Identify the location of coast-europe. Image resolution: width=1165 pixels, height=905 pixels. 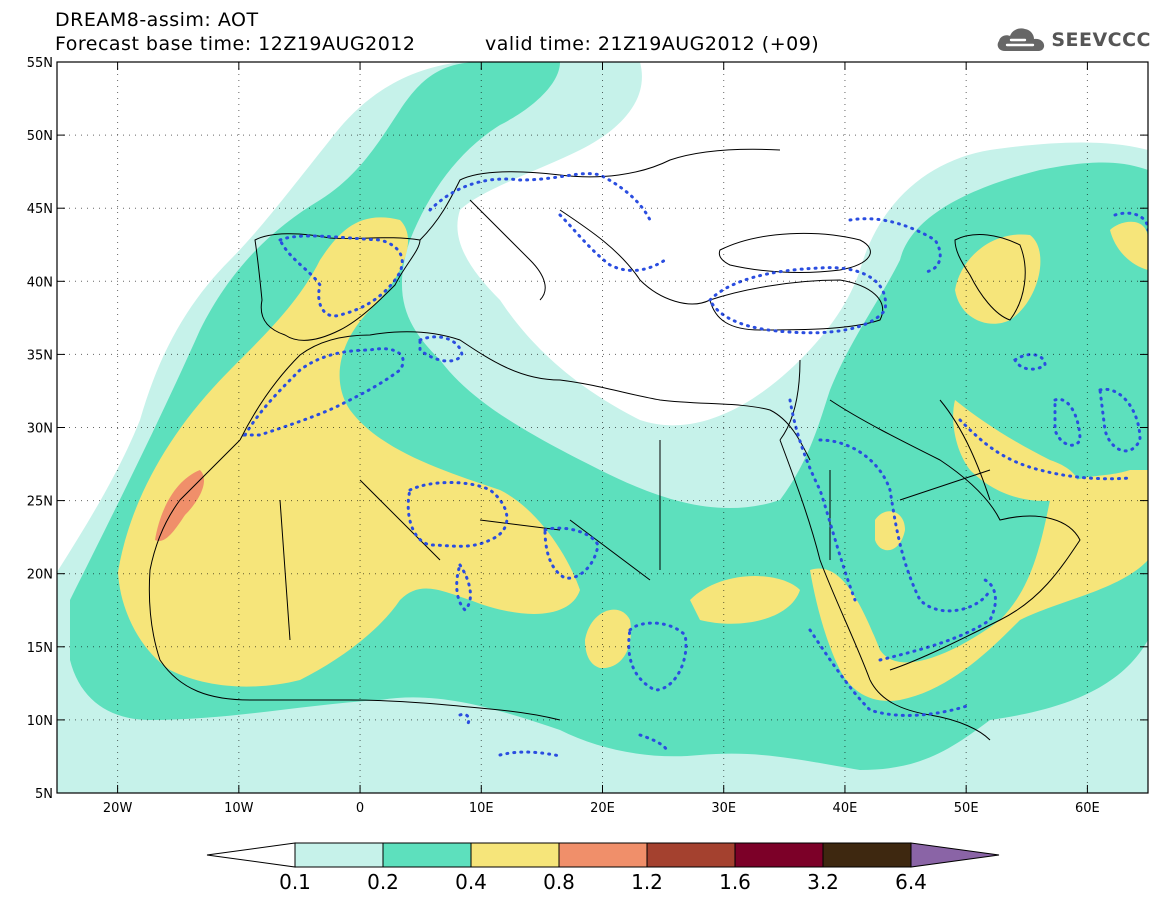
(600, 194).